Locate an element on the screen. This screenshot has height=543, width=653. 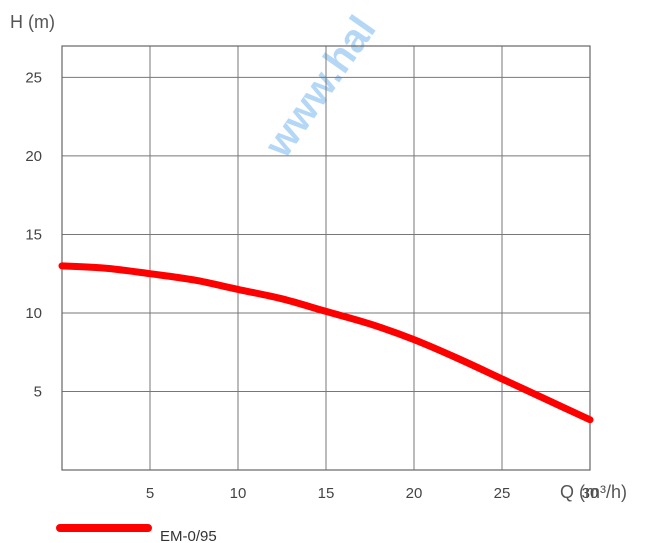
legend-label: EM-0/95 is located at coordinates (188, 535).